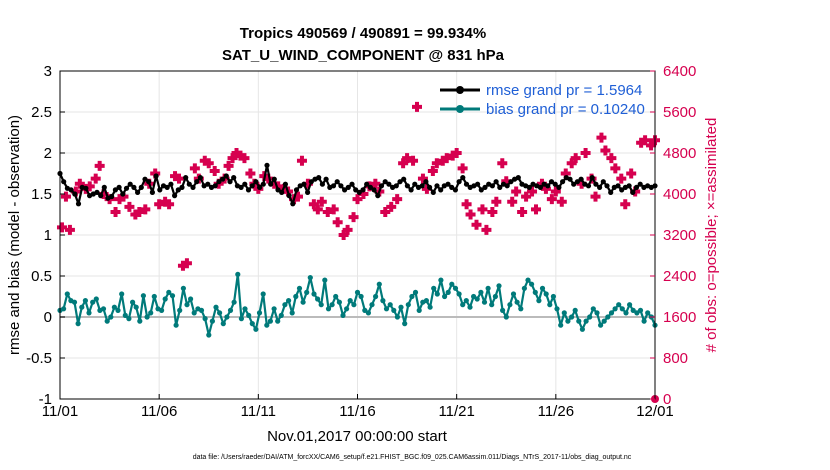 The image size is (830, 470). What do you see at coordinates (679, 194) in the screenshot?
I see `right-y-tick-label: 4000` at bounding box center [679, 194].